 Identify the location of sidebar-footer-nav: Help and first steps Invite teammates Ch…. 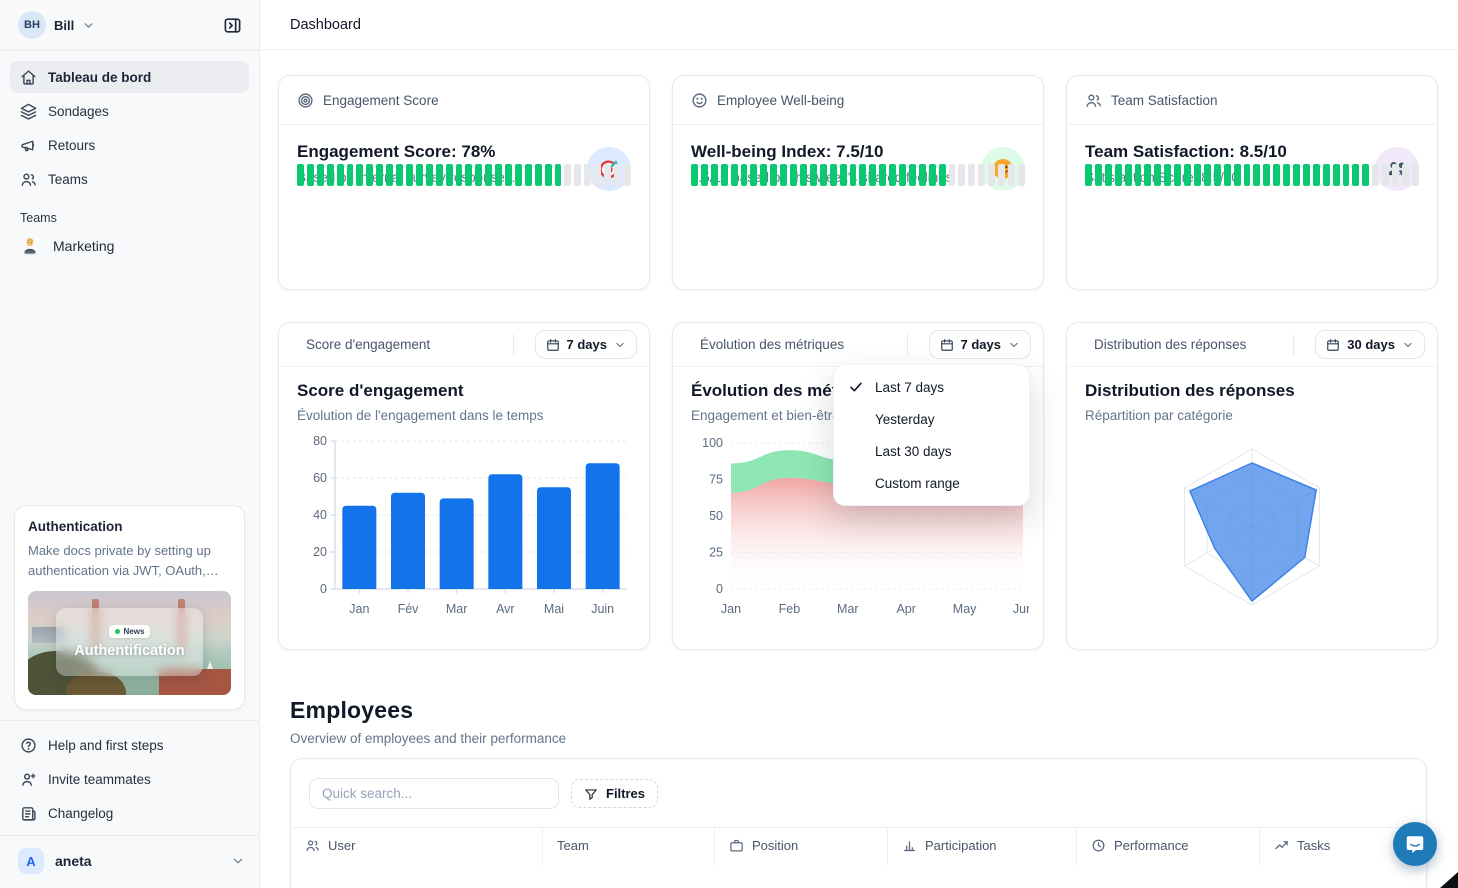
(129, 777).